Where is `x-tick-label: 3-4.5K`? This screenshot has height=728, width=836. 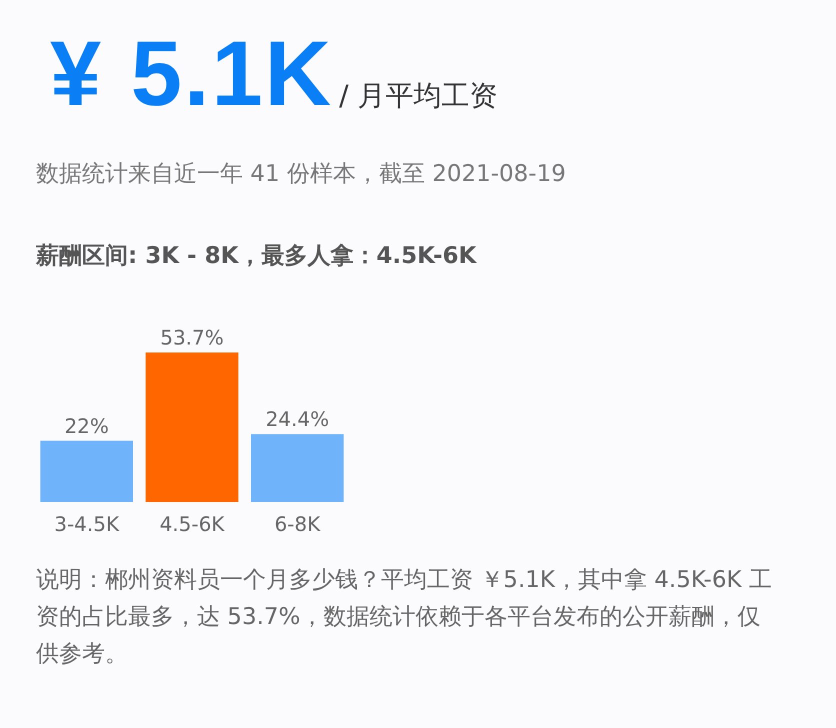 x-tick-label: 3-4.5K is located at coordinates (87, 524).